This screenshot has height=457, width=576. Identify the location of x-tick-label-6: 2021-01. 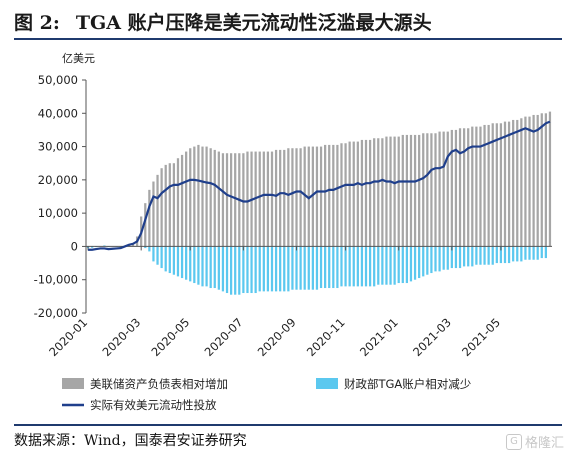
(379, 337).